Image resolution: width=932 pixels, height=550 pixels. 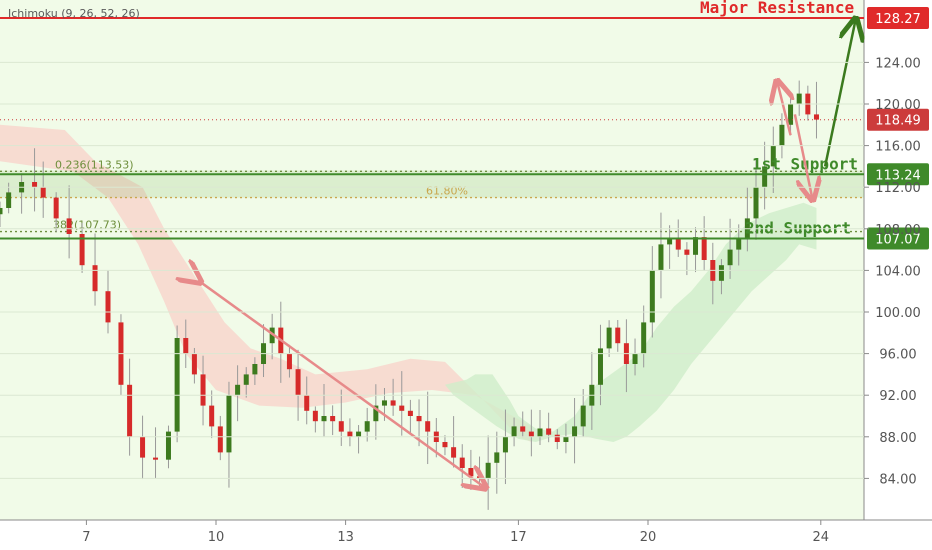 I want to click on y-tick-label: 120.00, so click(x=898, y=105).